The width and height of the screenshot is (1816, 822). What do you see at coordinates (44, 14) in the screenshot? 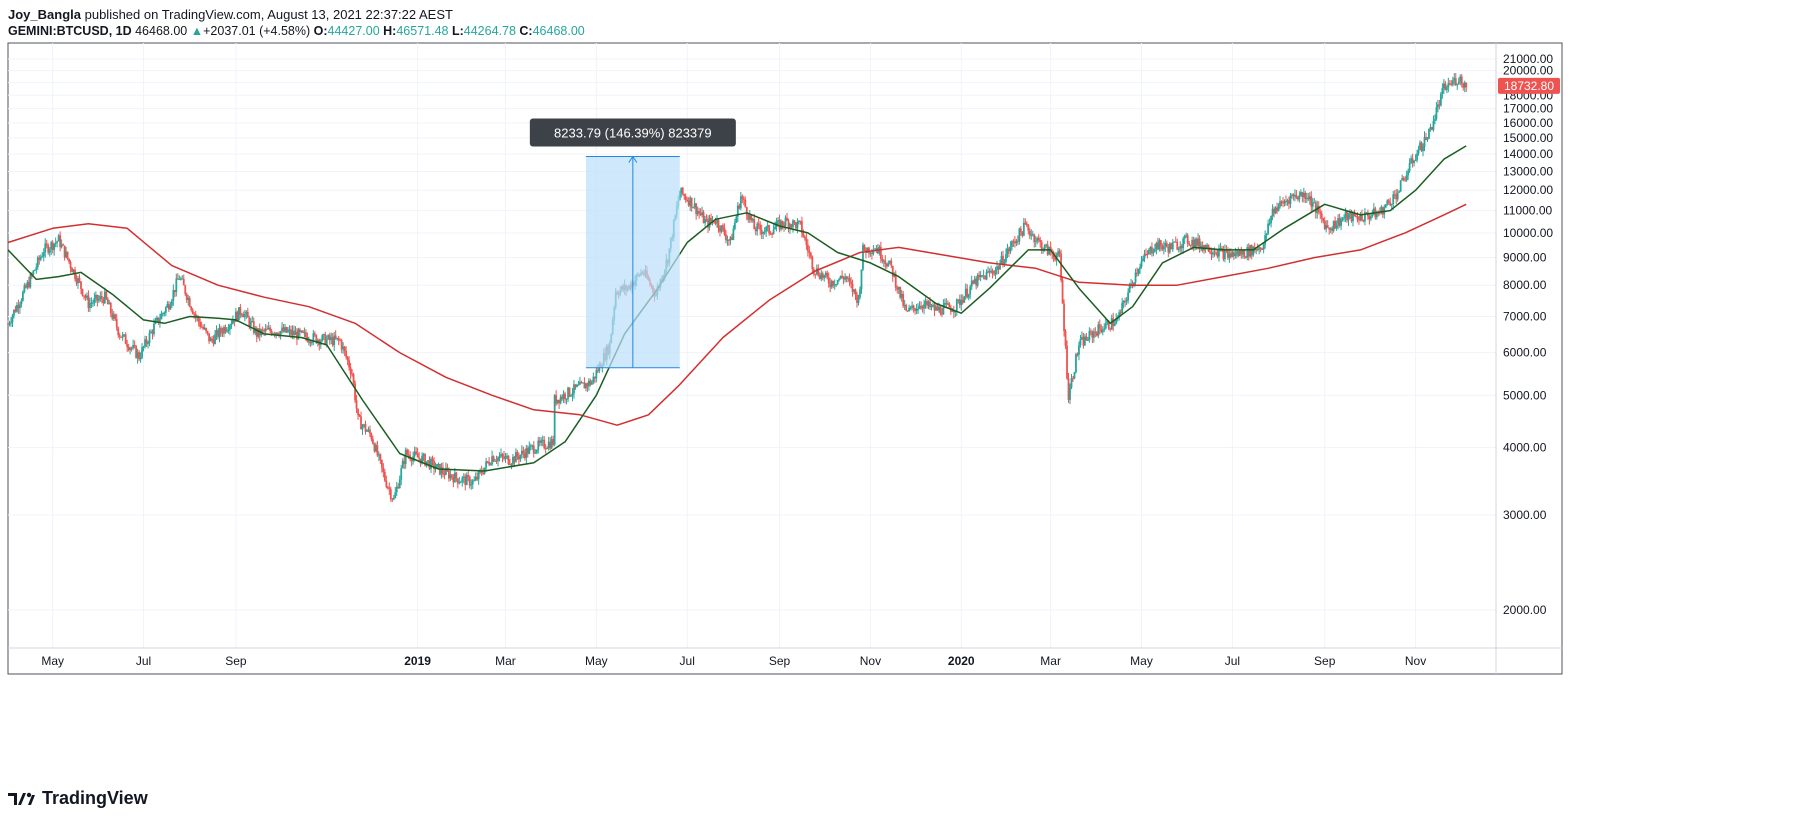
I see `author-name: Joy_Bangla` at bounding box center [44, 14].